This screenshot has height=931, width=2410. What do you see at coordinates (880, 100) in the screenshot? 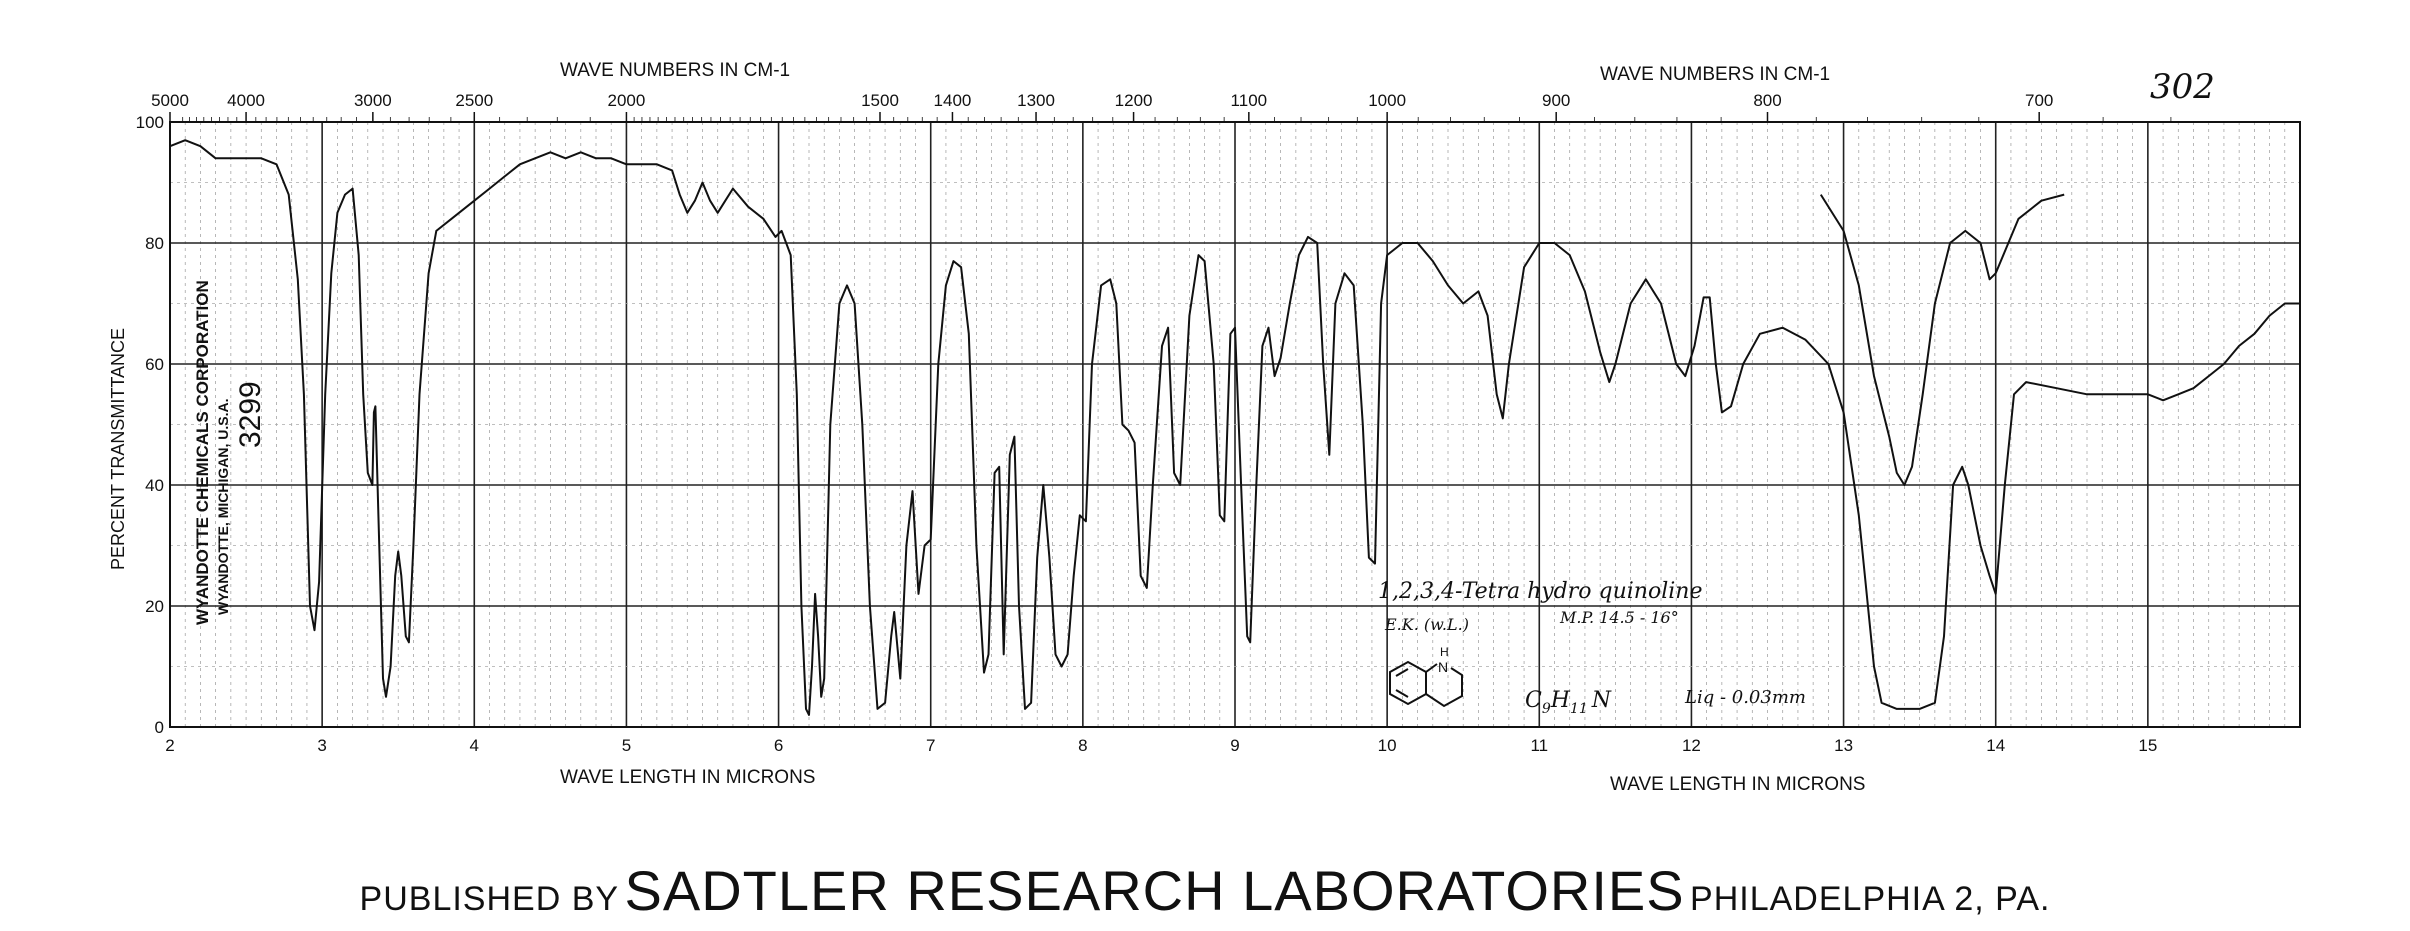
I see `top-tick-label: 1500` at bounding box center [880, 100].